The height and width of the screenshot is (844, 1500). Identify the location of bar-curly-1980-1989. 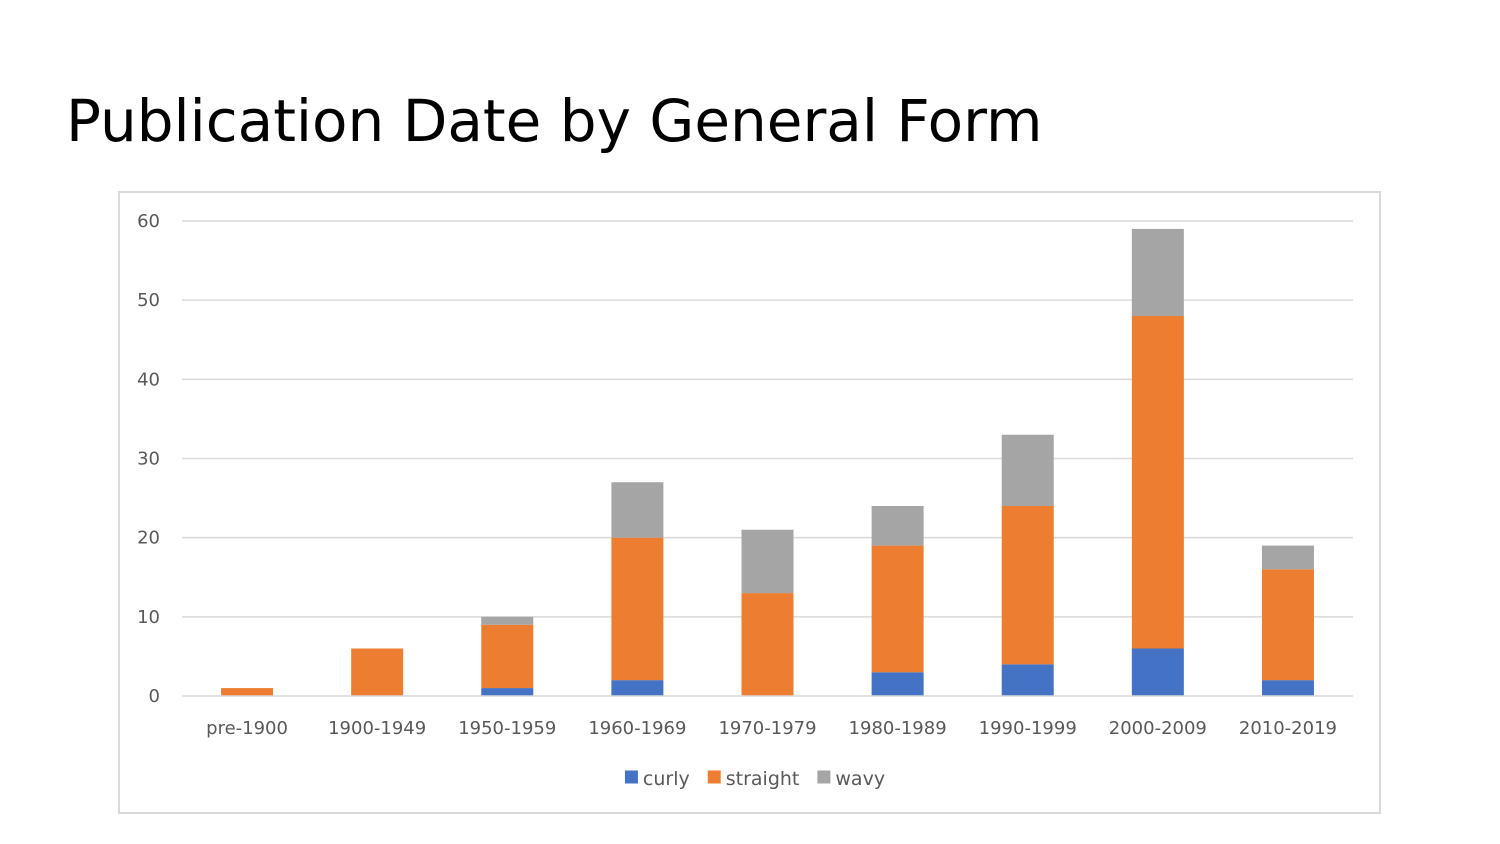
(897, 684).